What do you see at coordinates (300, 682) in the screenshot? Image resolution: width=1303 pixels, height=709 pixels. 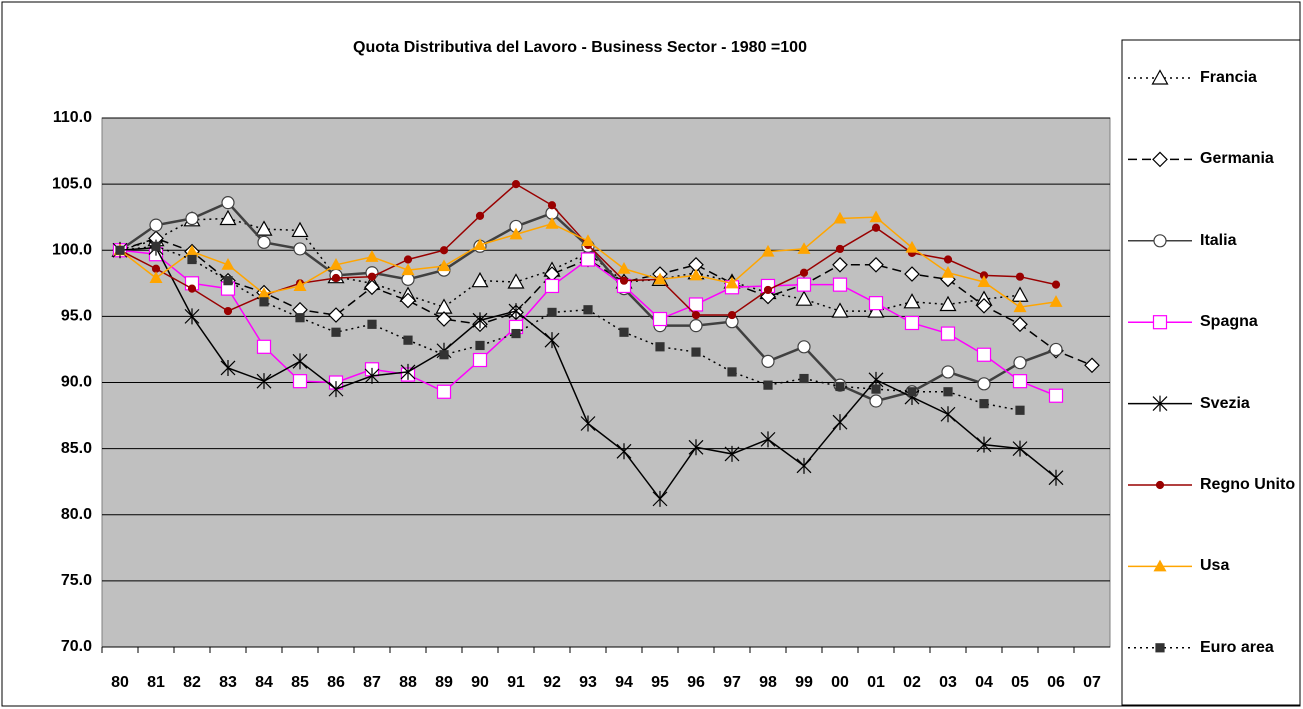 I see `x-tick-label: 85` at bounding box center [300, 682].